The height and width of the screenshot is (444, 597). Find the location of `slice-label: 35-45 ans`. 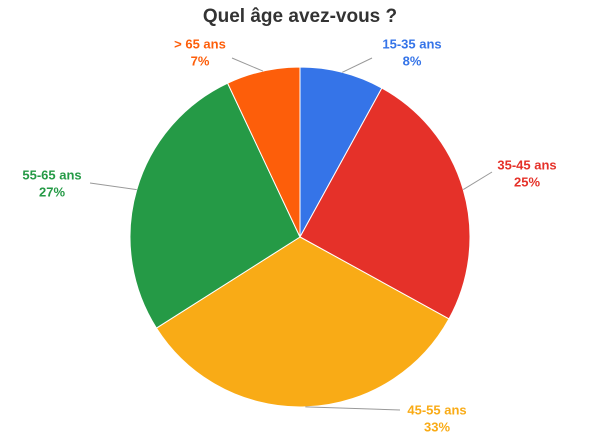

slice-label: 35-45 ans is located at coordinates (526, 164).